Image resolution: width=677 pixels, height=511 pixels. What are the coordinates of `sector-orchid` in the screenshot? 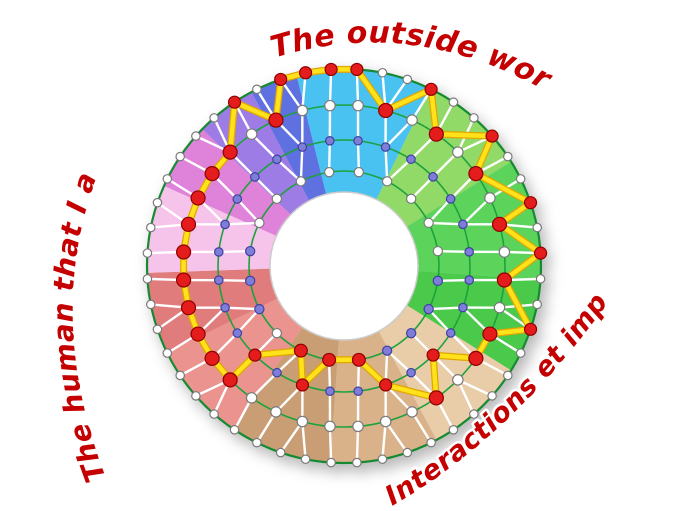 It's located at (227, 182).